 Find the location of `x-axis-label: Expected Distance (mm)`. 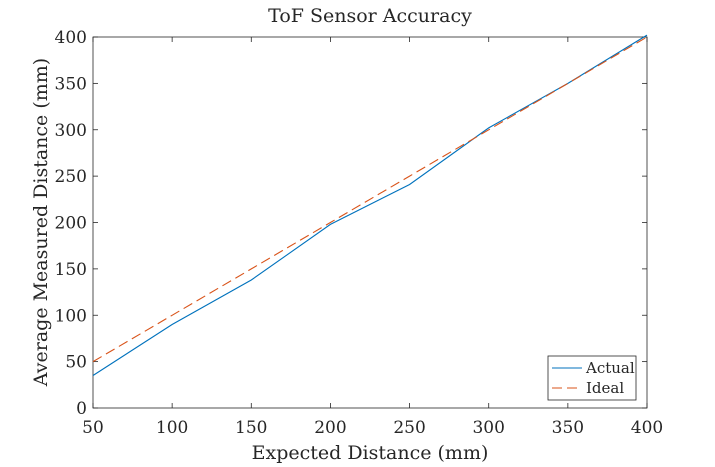

x-axis-label: Expected Distance (mm) is located at coordinates (370, 453).